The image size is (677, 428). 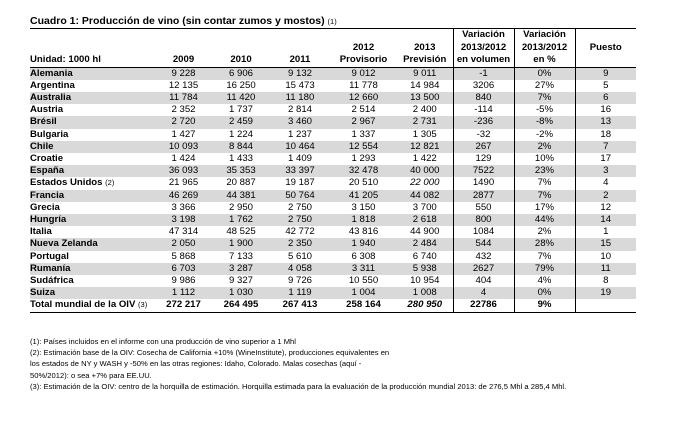 I want to click on cell-v2009: 1 424, so click(x=183, y=158).